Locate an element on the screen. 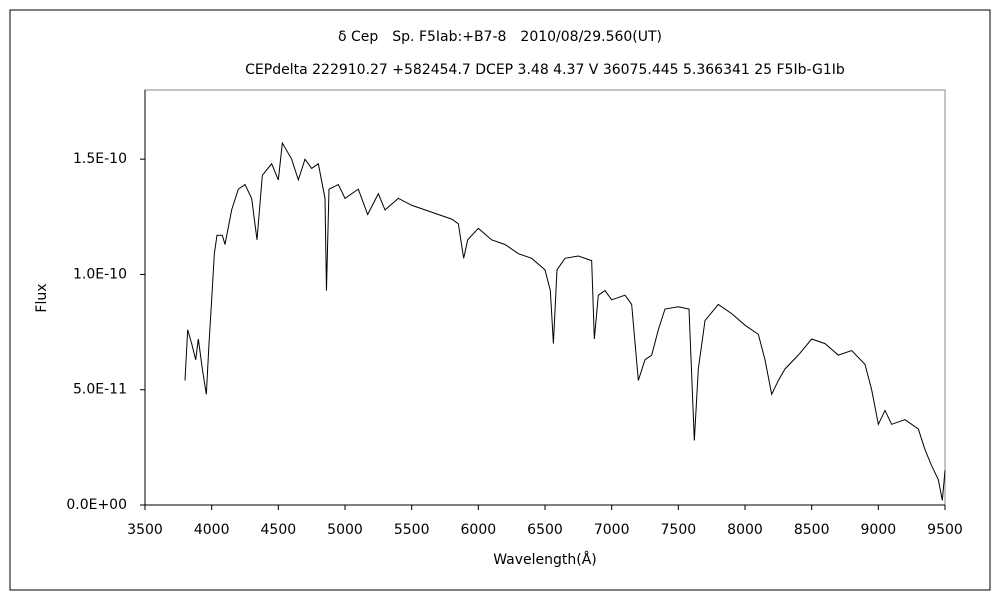 The height and width of the screenshot is (600, 1000). x-tick-label: 3500 is located at coordinates (145, 530).